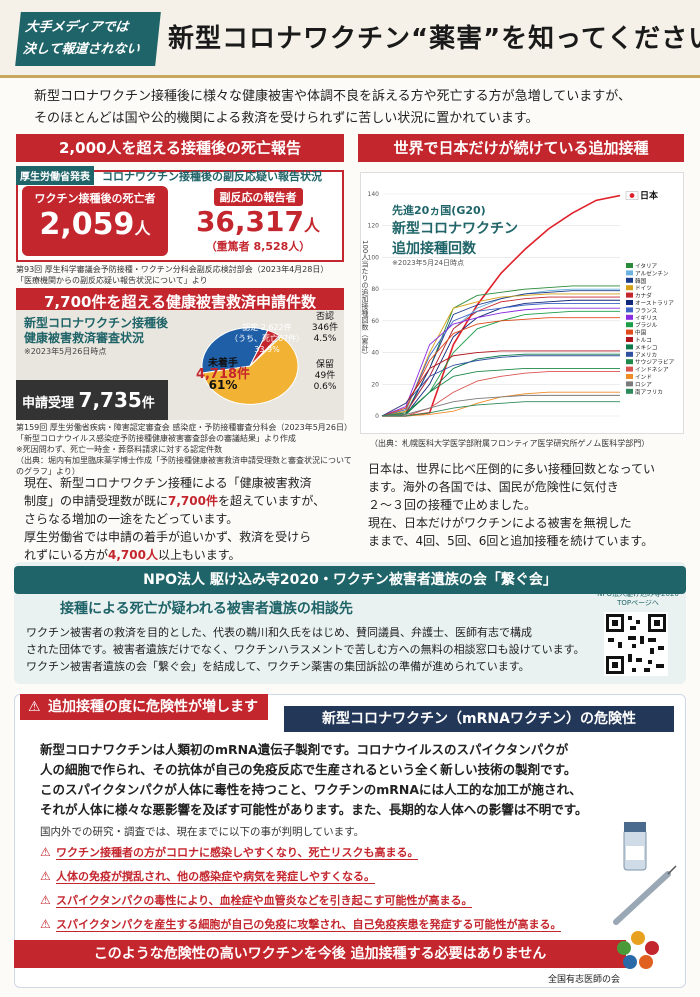  I want to click on pie-denied-label: 否認 346件 4.5%, so click(325, 328).